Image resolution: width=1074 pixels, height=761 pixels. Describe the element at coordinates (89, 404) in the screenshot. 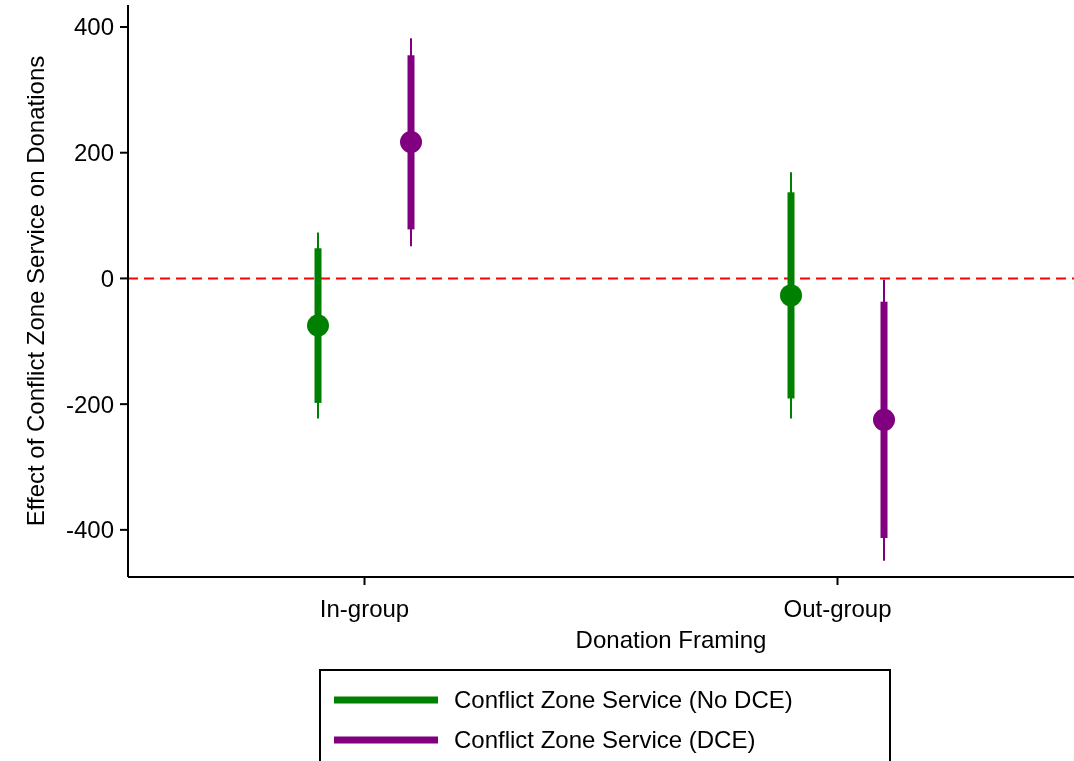

I see `y-tick-label: -200` at that location.